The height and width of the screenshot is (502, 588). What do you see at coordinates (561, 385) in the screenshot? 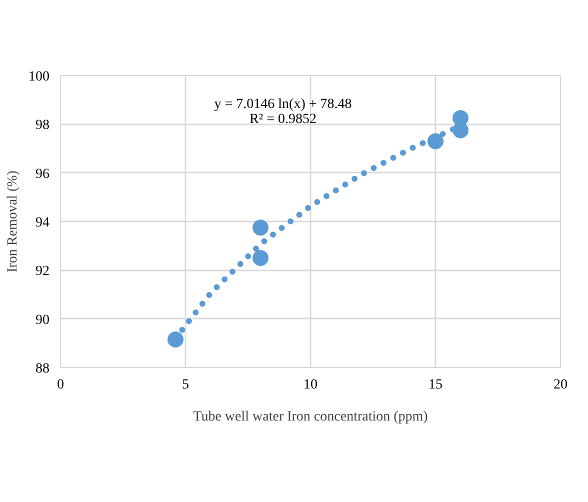
I see `x-tick-label: 20` at bounding box center [561, 385].